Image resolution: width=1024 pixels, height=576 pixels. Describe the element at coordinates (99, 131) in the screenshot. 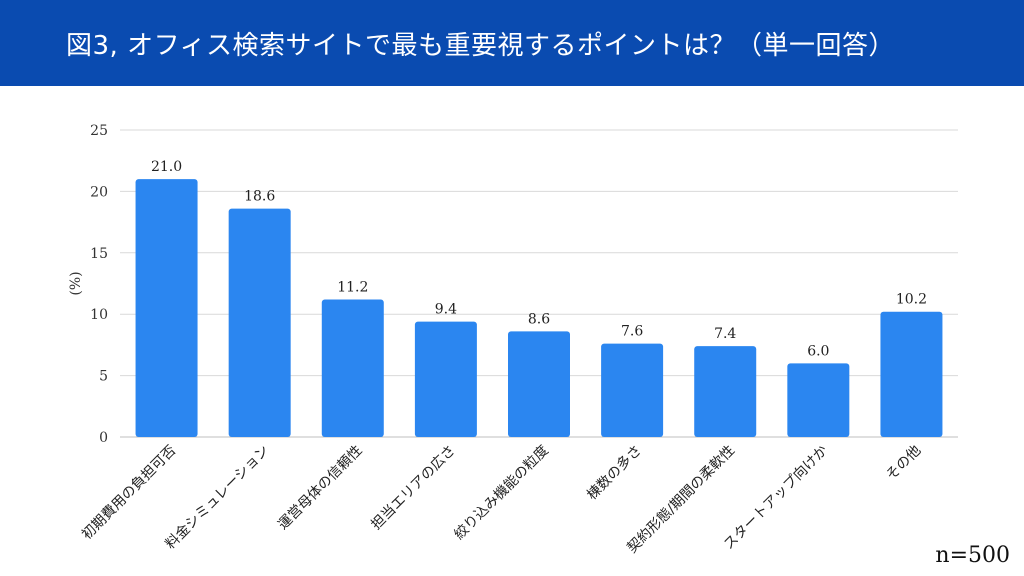

I see `y-tick-label: 25` at that location.